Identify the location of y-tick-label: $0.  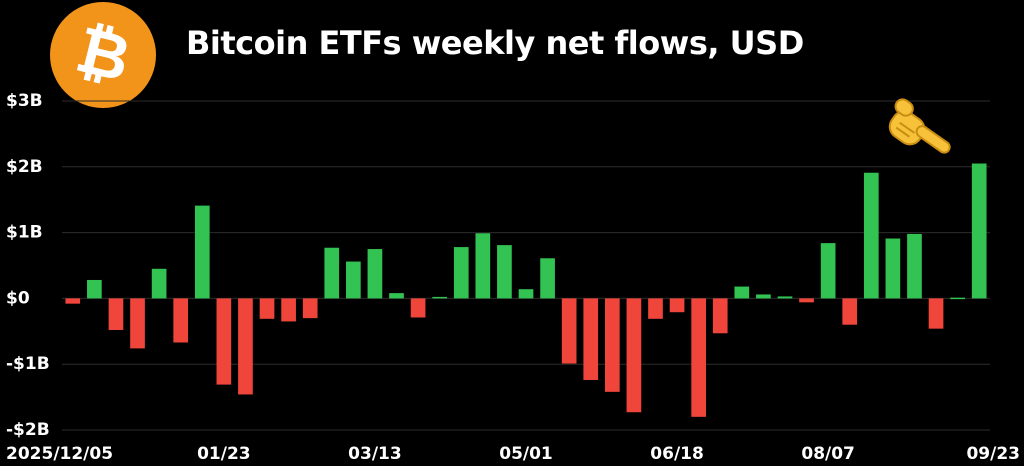
(18, 298).